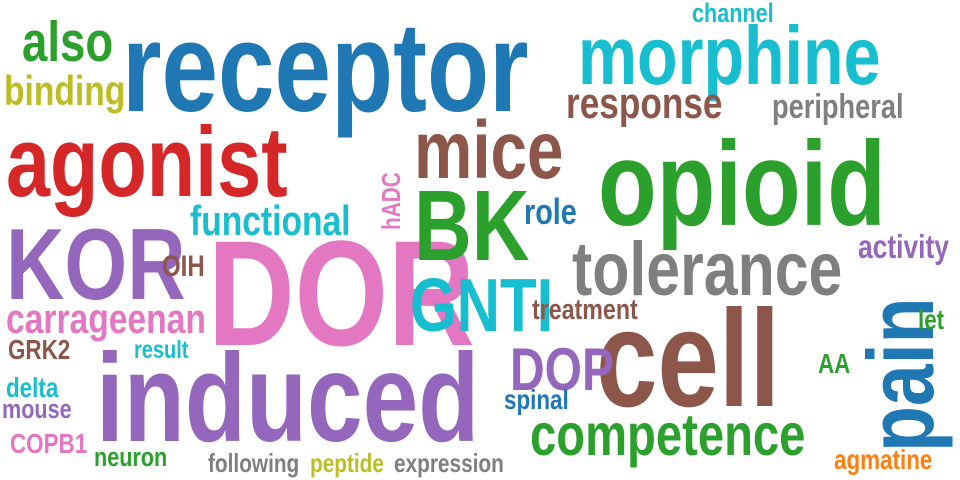  I want to click on word-expression: expression, so click(449, 463).